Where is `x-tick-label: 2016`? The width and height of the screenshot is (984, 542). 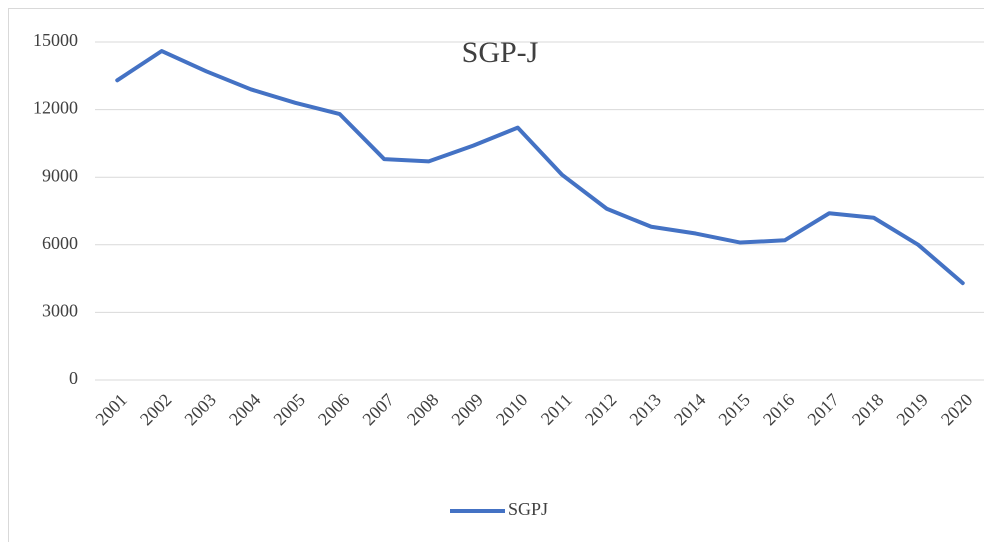 x-tick-label: 2016 is located at coordinates (779, 410).